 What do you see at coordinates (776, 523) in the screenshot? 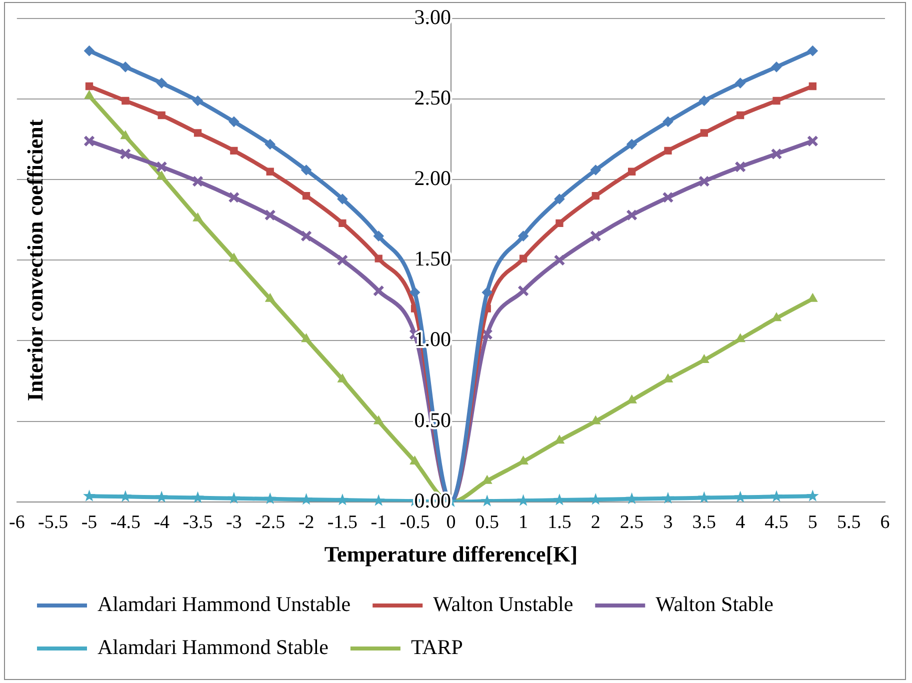
I see `x-tick-label: 4.5` at bounding box center [776, 523].